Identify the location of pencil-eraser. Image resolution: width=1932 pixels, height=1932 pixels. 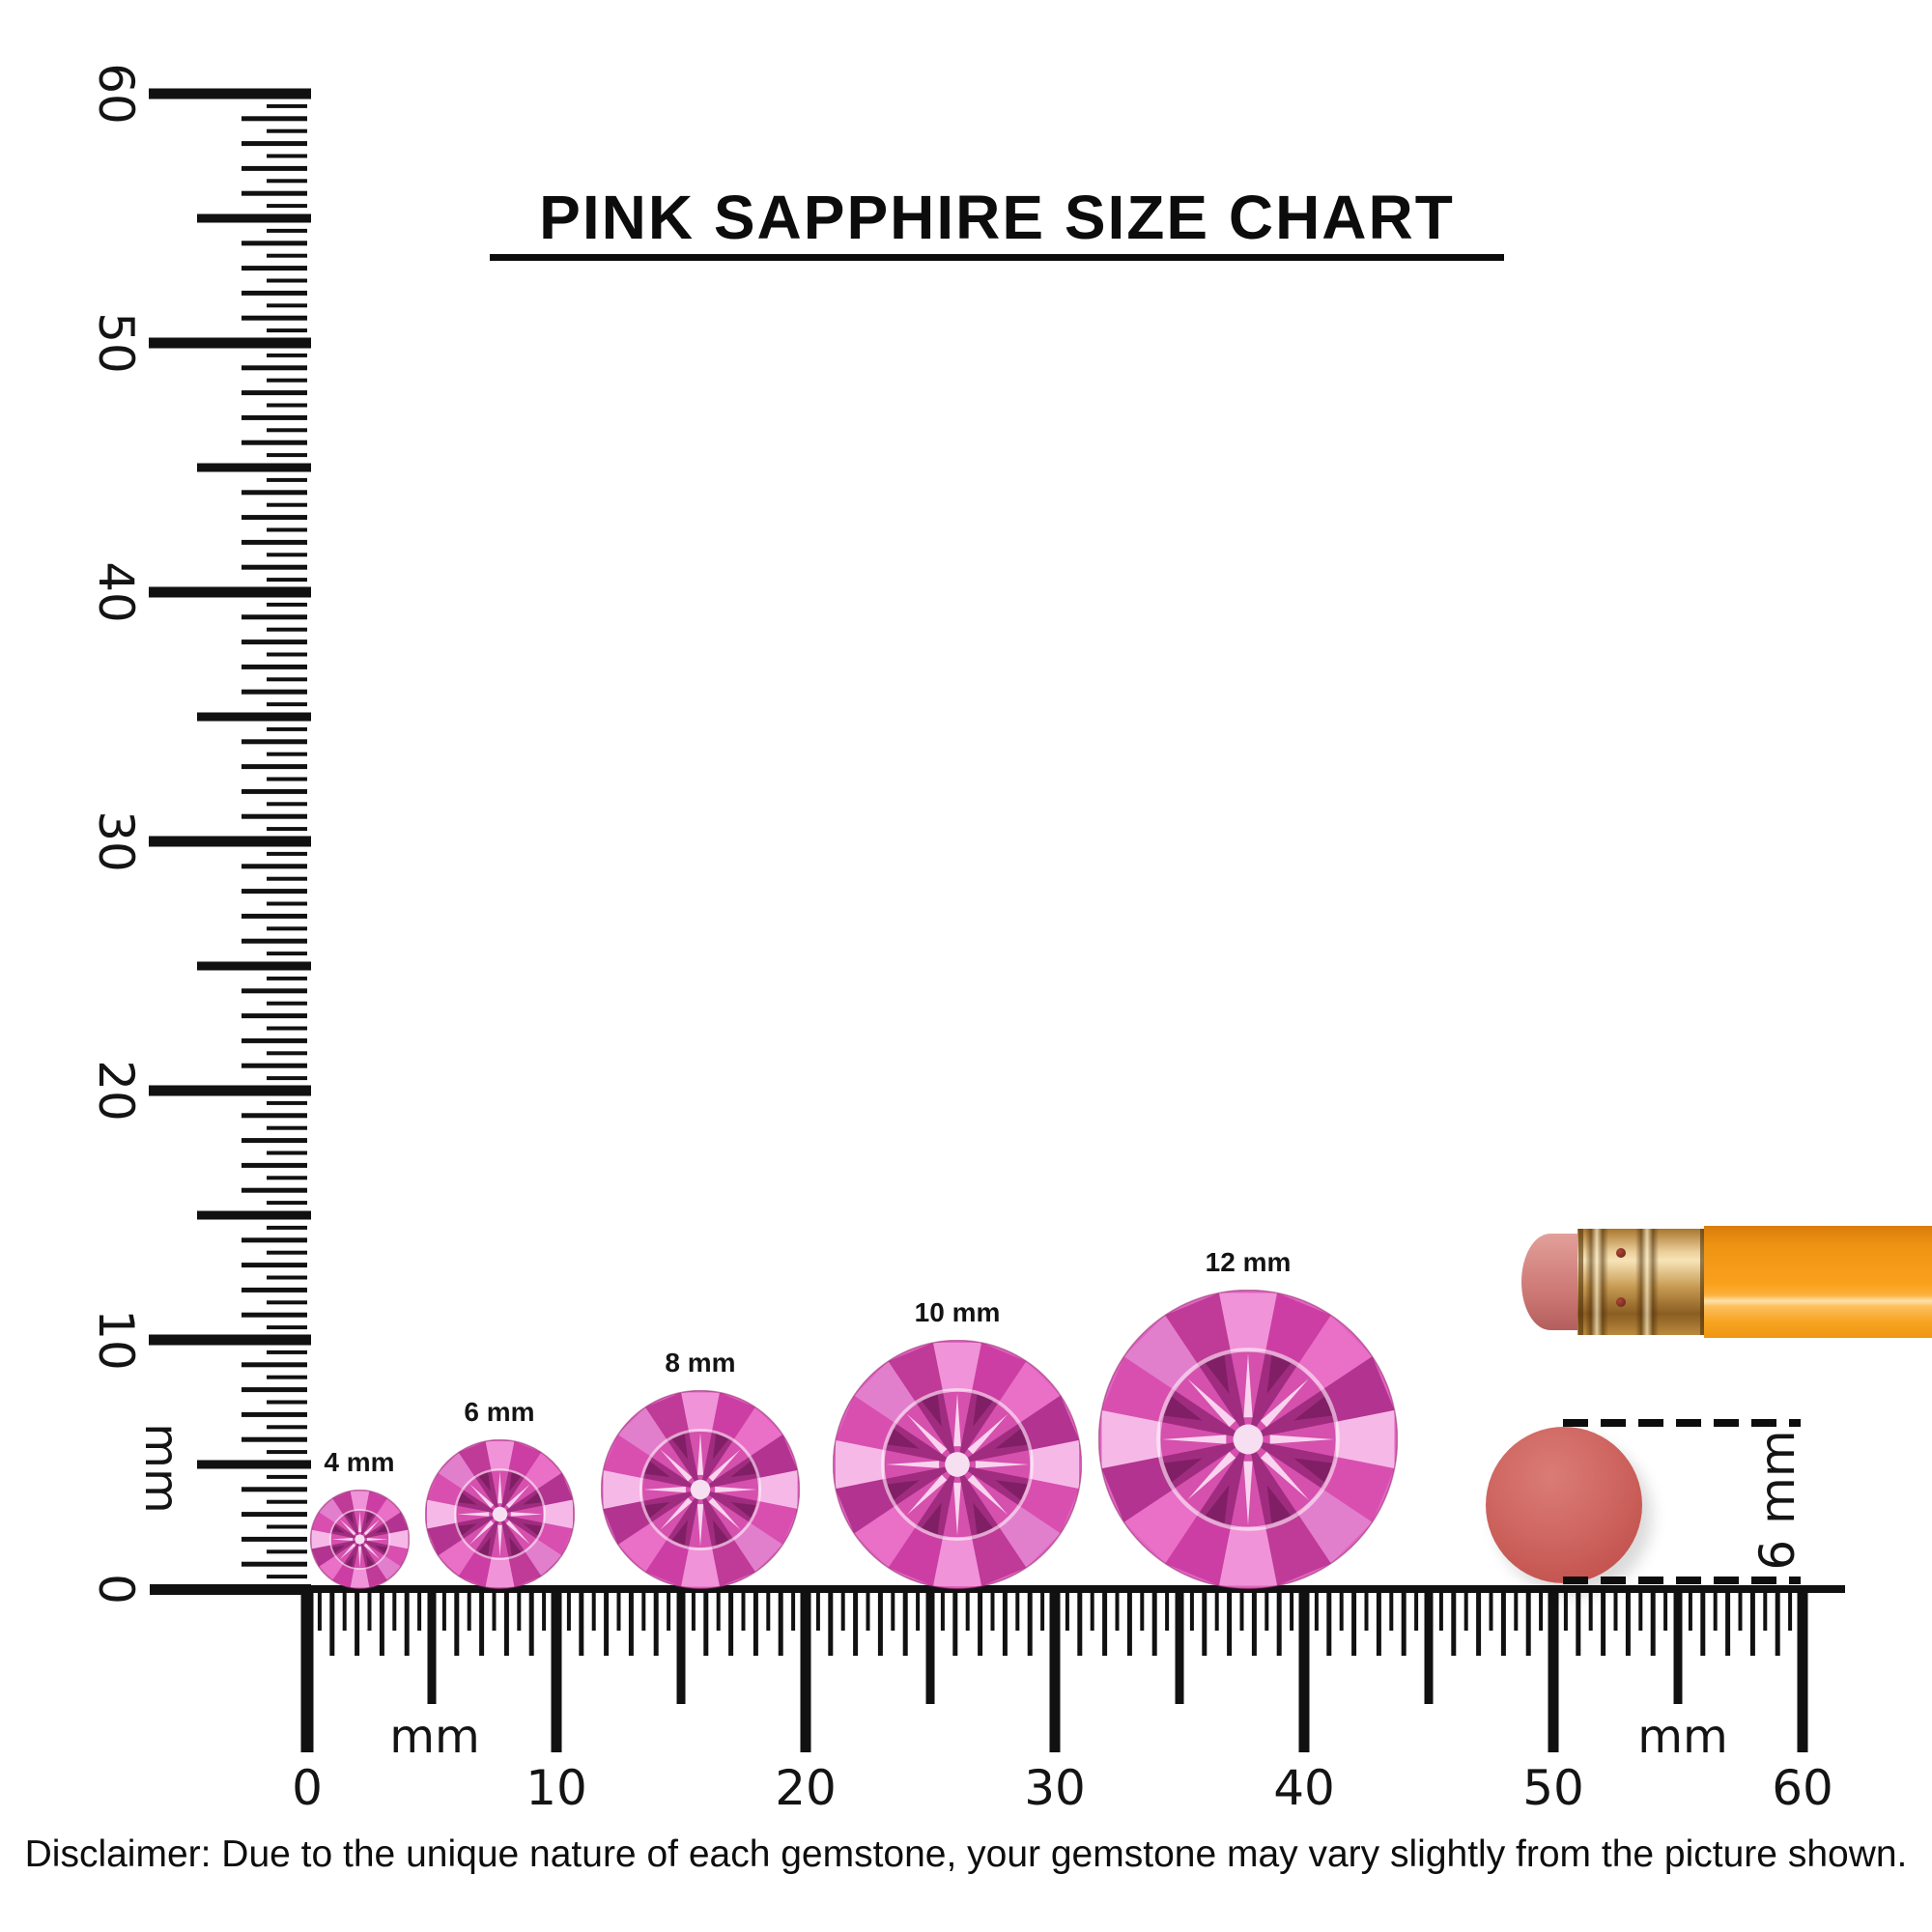
(1551, 1282).